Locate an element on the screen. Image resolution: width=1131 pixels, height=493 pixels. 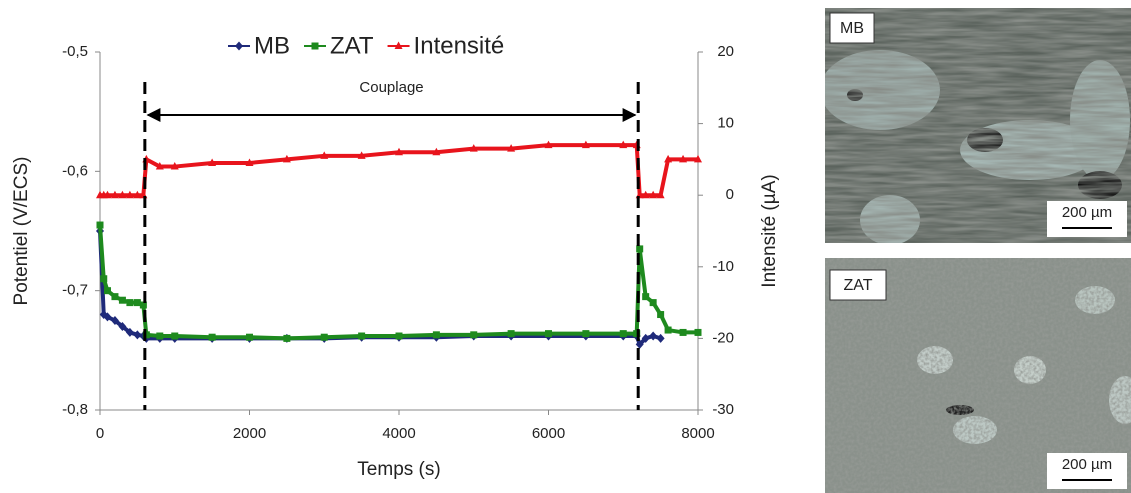
x-tick-label: 6000 is located at coordinates (548, 433).